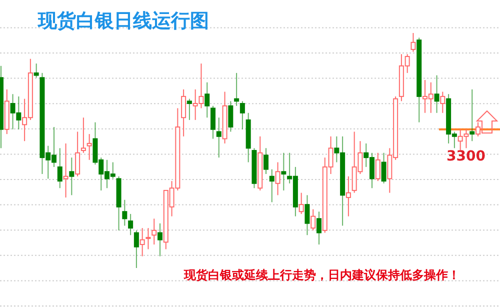  What do you see at coordinates (123, 21) in the screenshot?
I see `chart-title: 现货白银日线运行图` at bounding box center [123, 21].